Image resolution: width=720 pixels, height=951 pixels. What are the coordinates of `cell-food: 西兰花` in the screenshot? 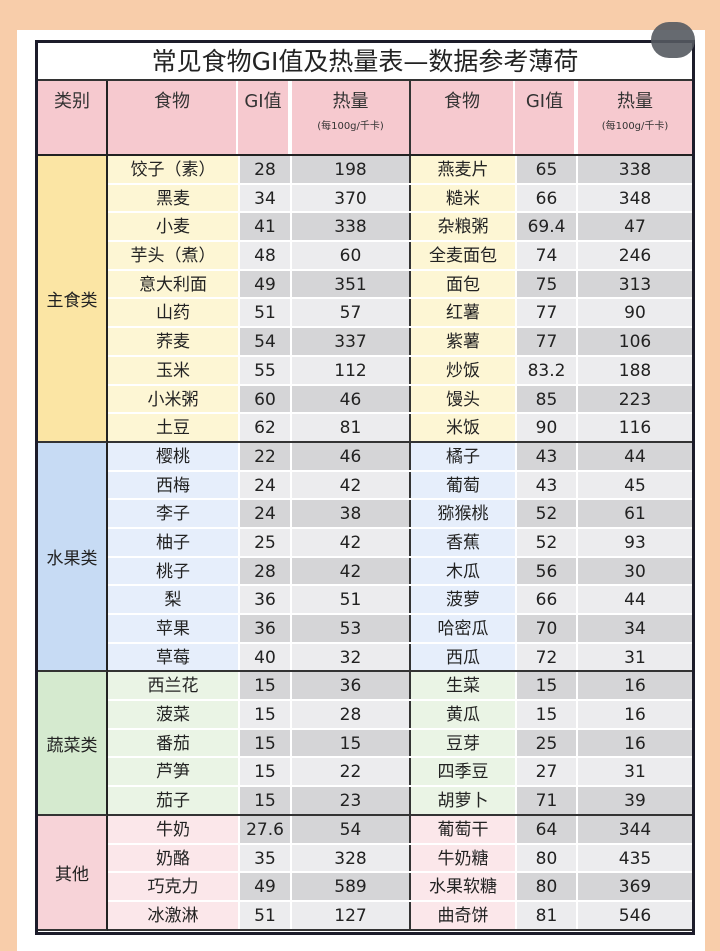 It's located at (173, 686).